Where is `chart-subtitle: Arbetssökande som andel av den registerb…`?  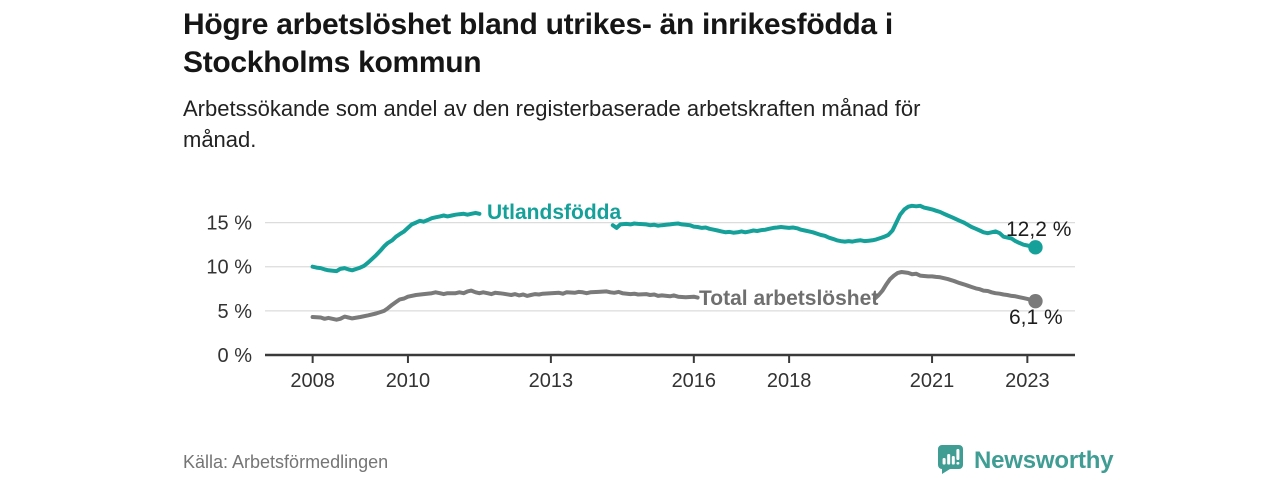 chart-subtitle: Arbetssökande som andel av den registerb… is located at coordinates (551, 124).